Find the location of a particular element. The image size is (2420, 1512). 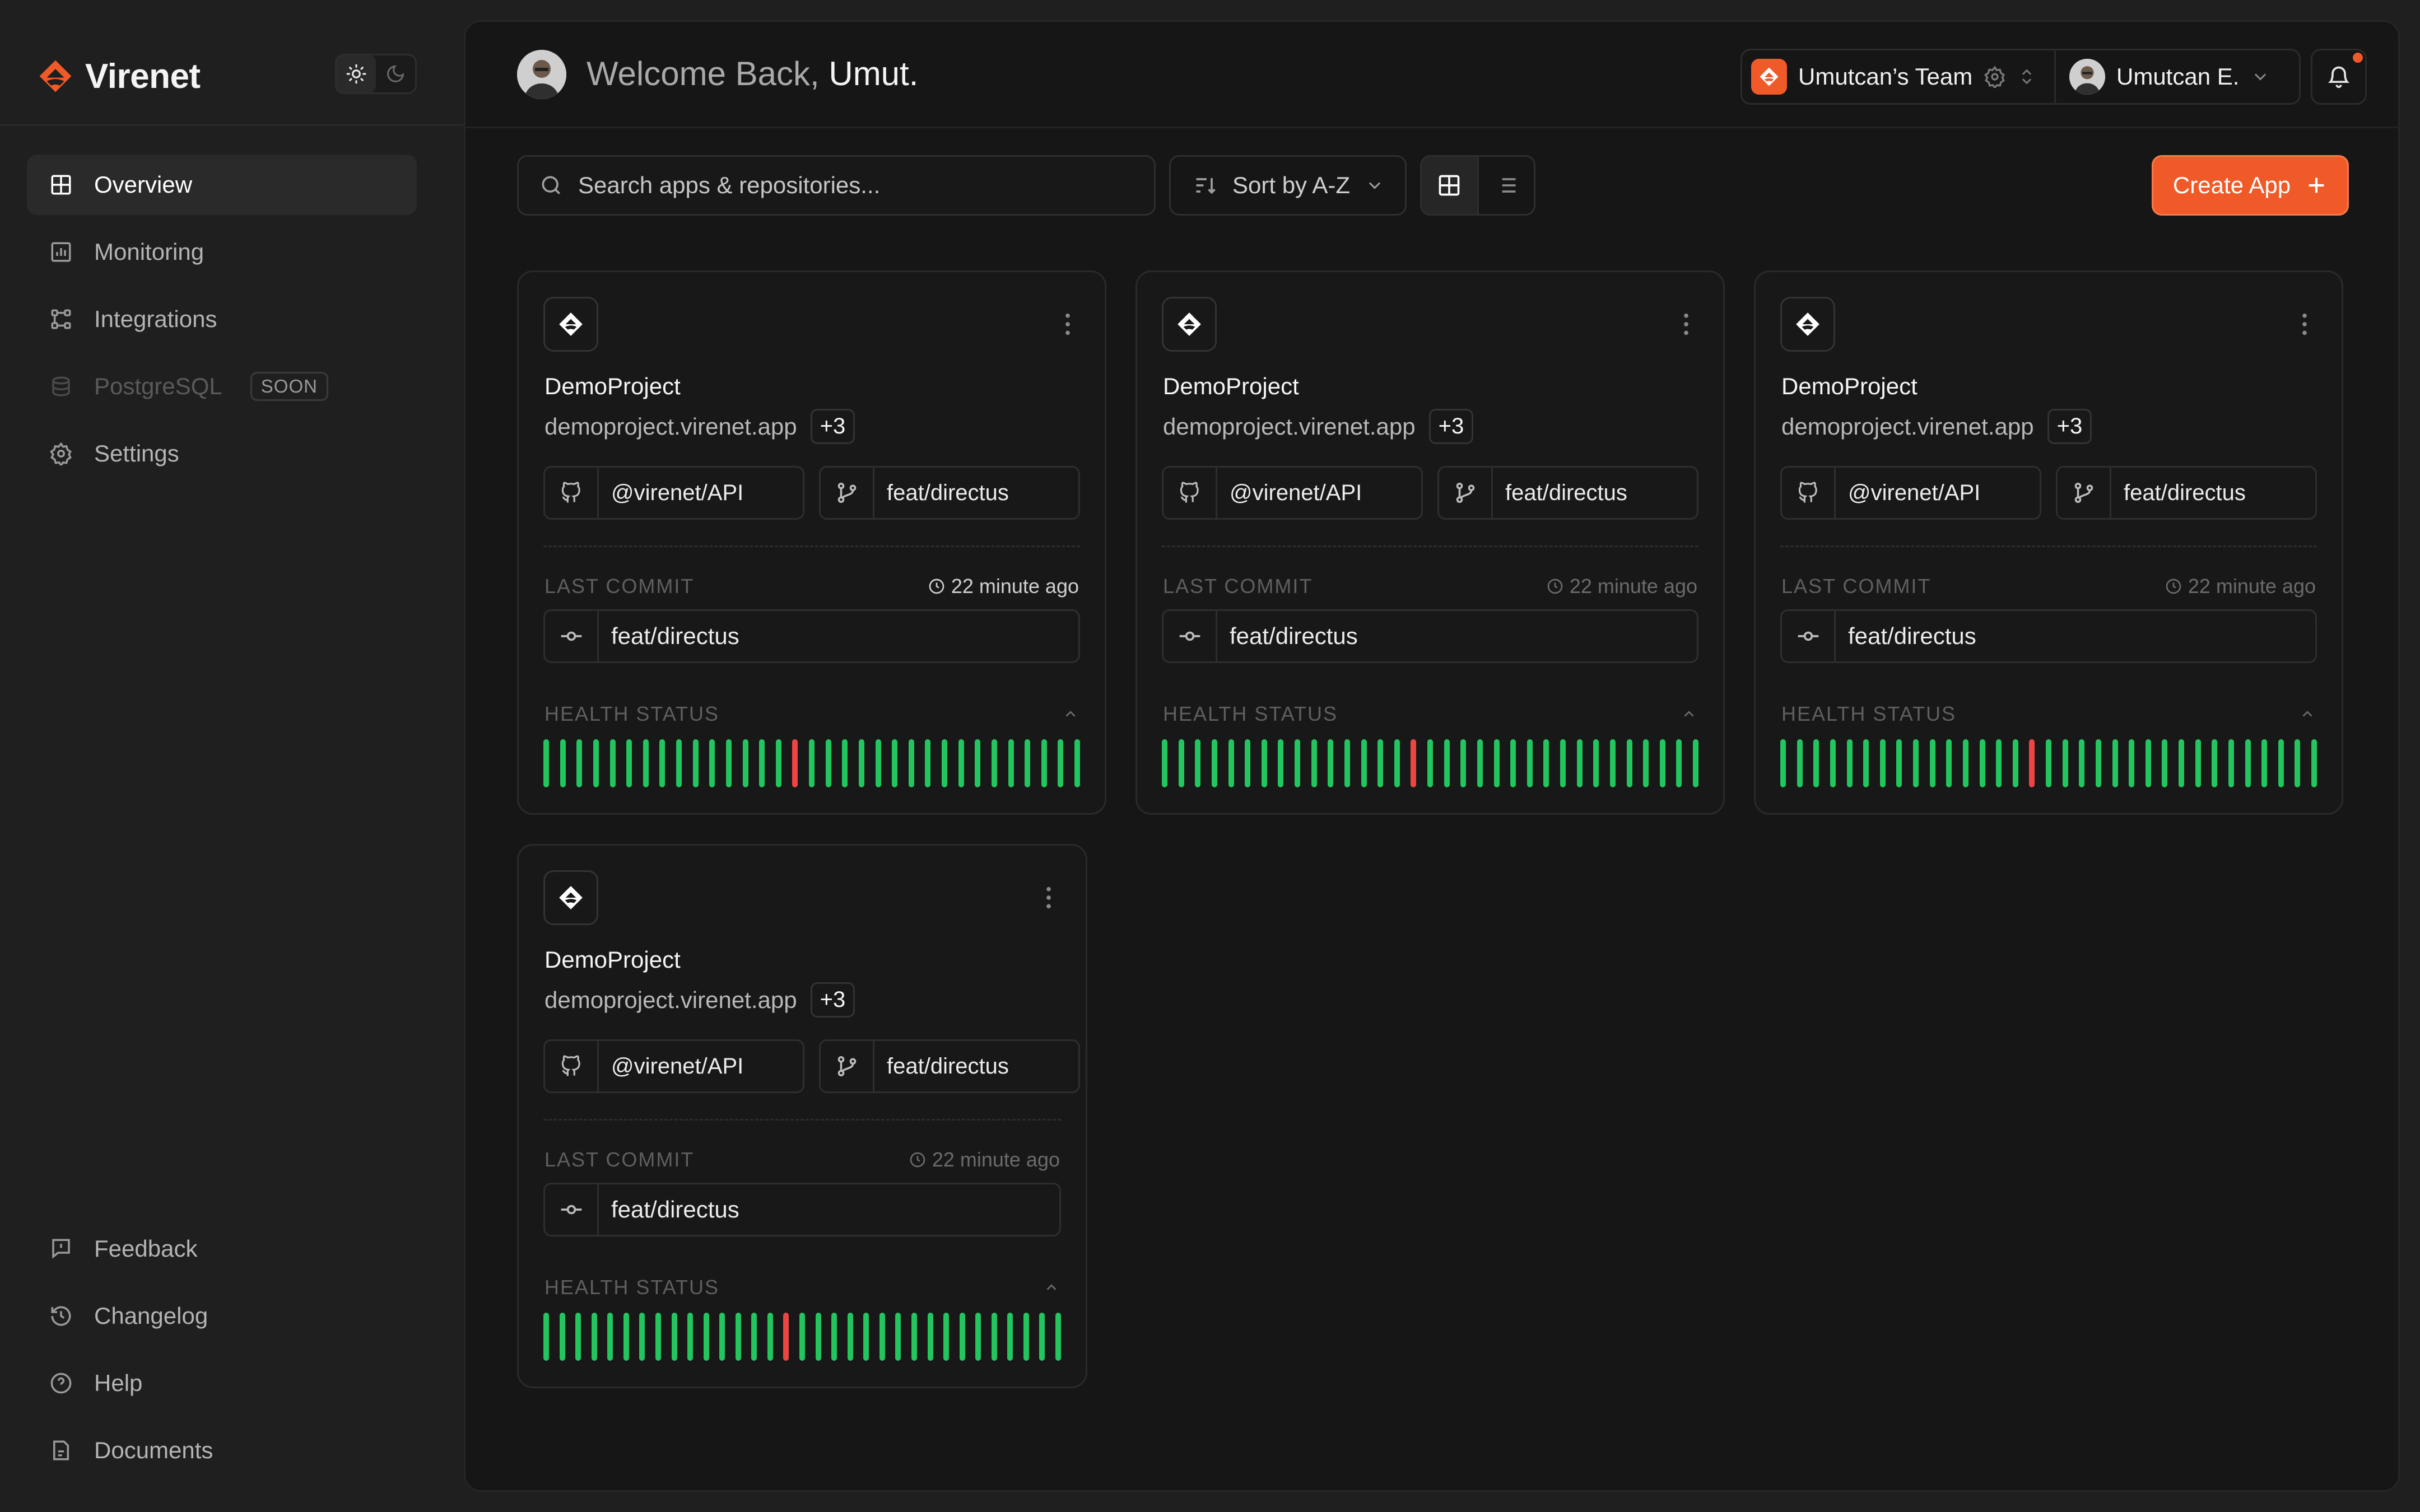

sidebar-item-overview: Overview is located at coordinates (222, 185).